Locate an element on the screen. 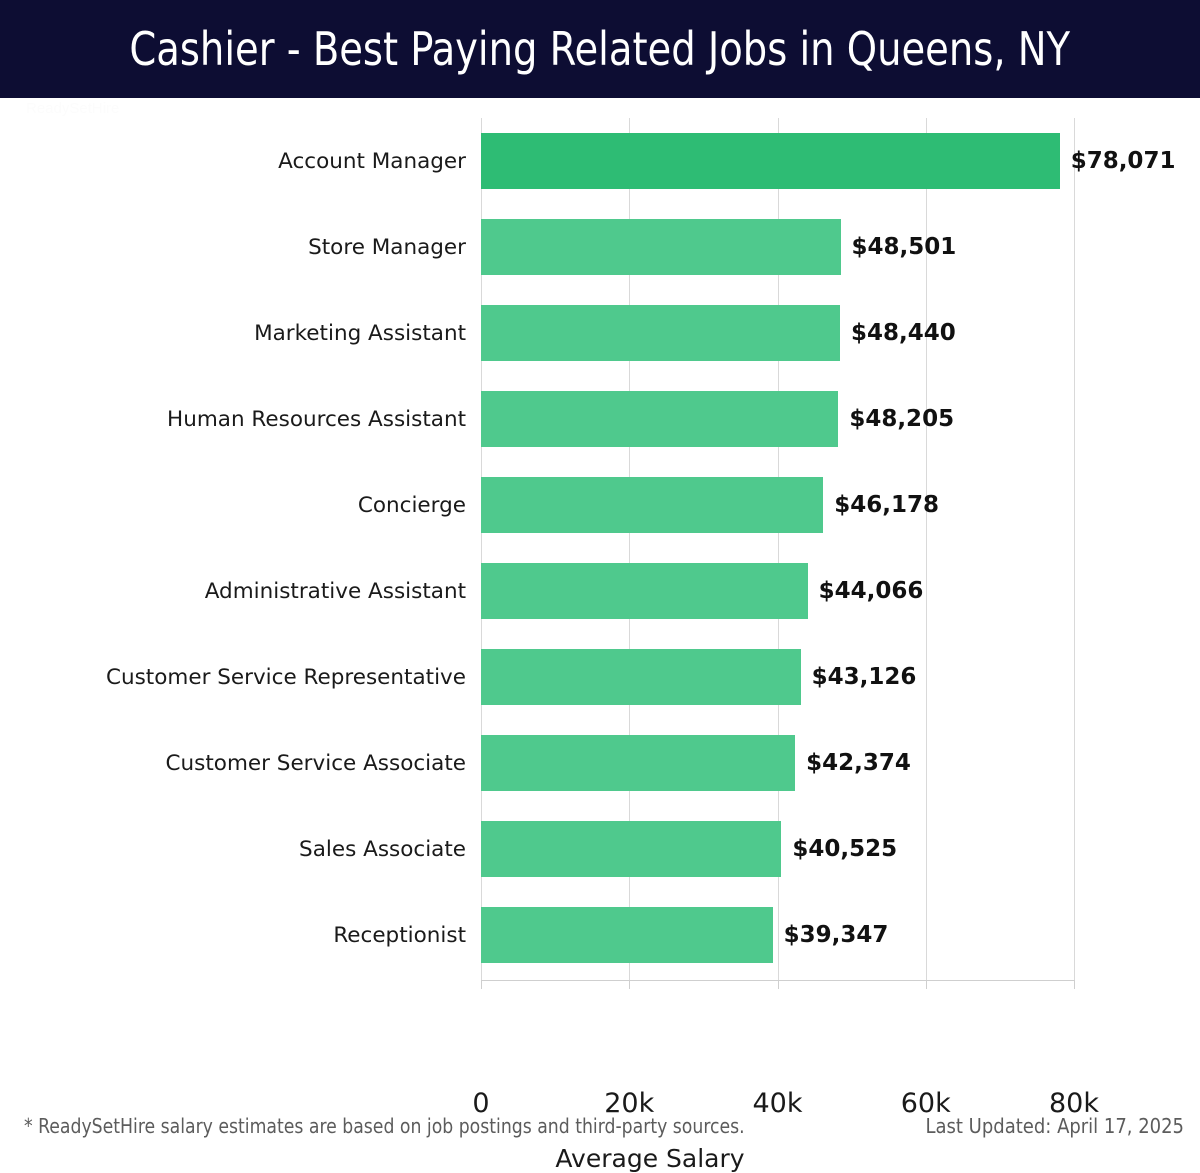  bar-value-label: $46,178 is located at coordinates (887, 505).